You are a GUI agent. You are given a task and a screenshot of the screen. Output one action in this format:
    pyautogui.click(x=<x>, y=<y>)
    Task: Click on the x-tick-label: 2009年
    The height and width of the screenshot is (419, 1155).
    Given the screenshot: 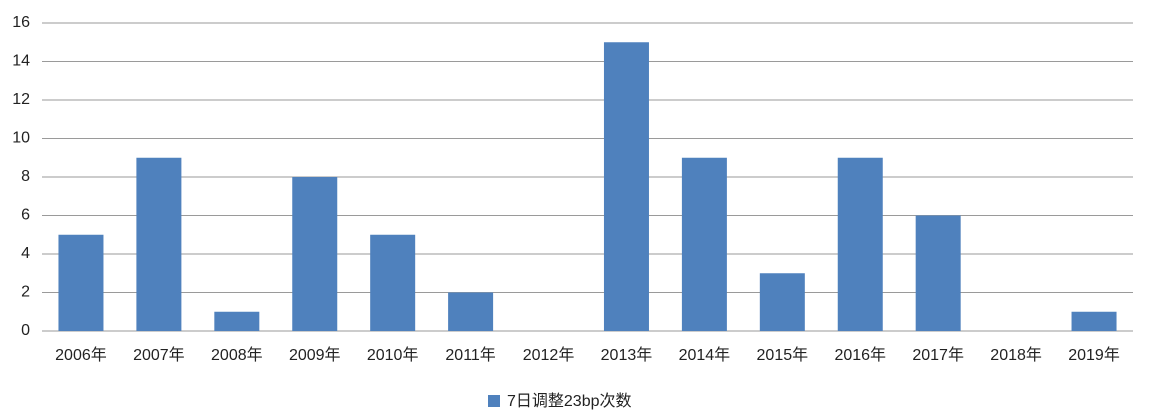 What is the action you would take?
    pyautogui.click(x=315, y=355)
    